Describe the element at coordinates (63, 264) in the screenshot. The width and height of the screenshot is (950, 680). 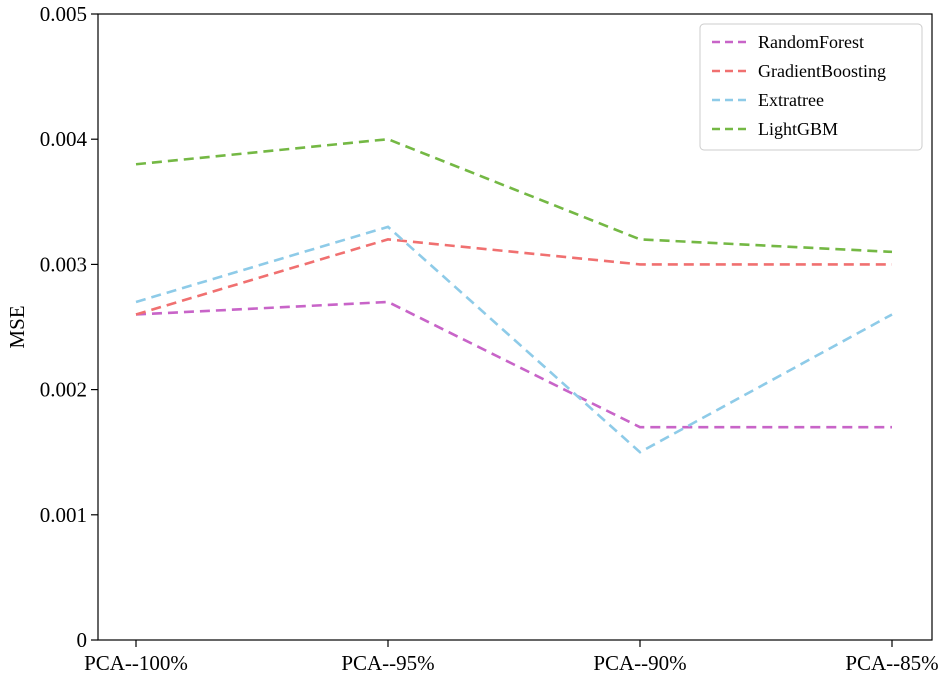
I see `y-tick-label: 0.003` at that location.